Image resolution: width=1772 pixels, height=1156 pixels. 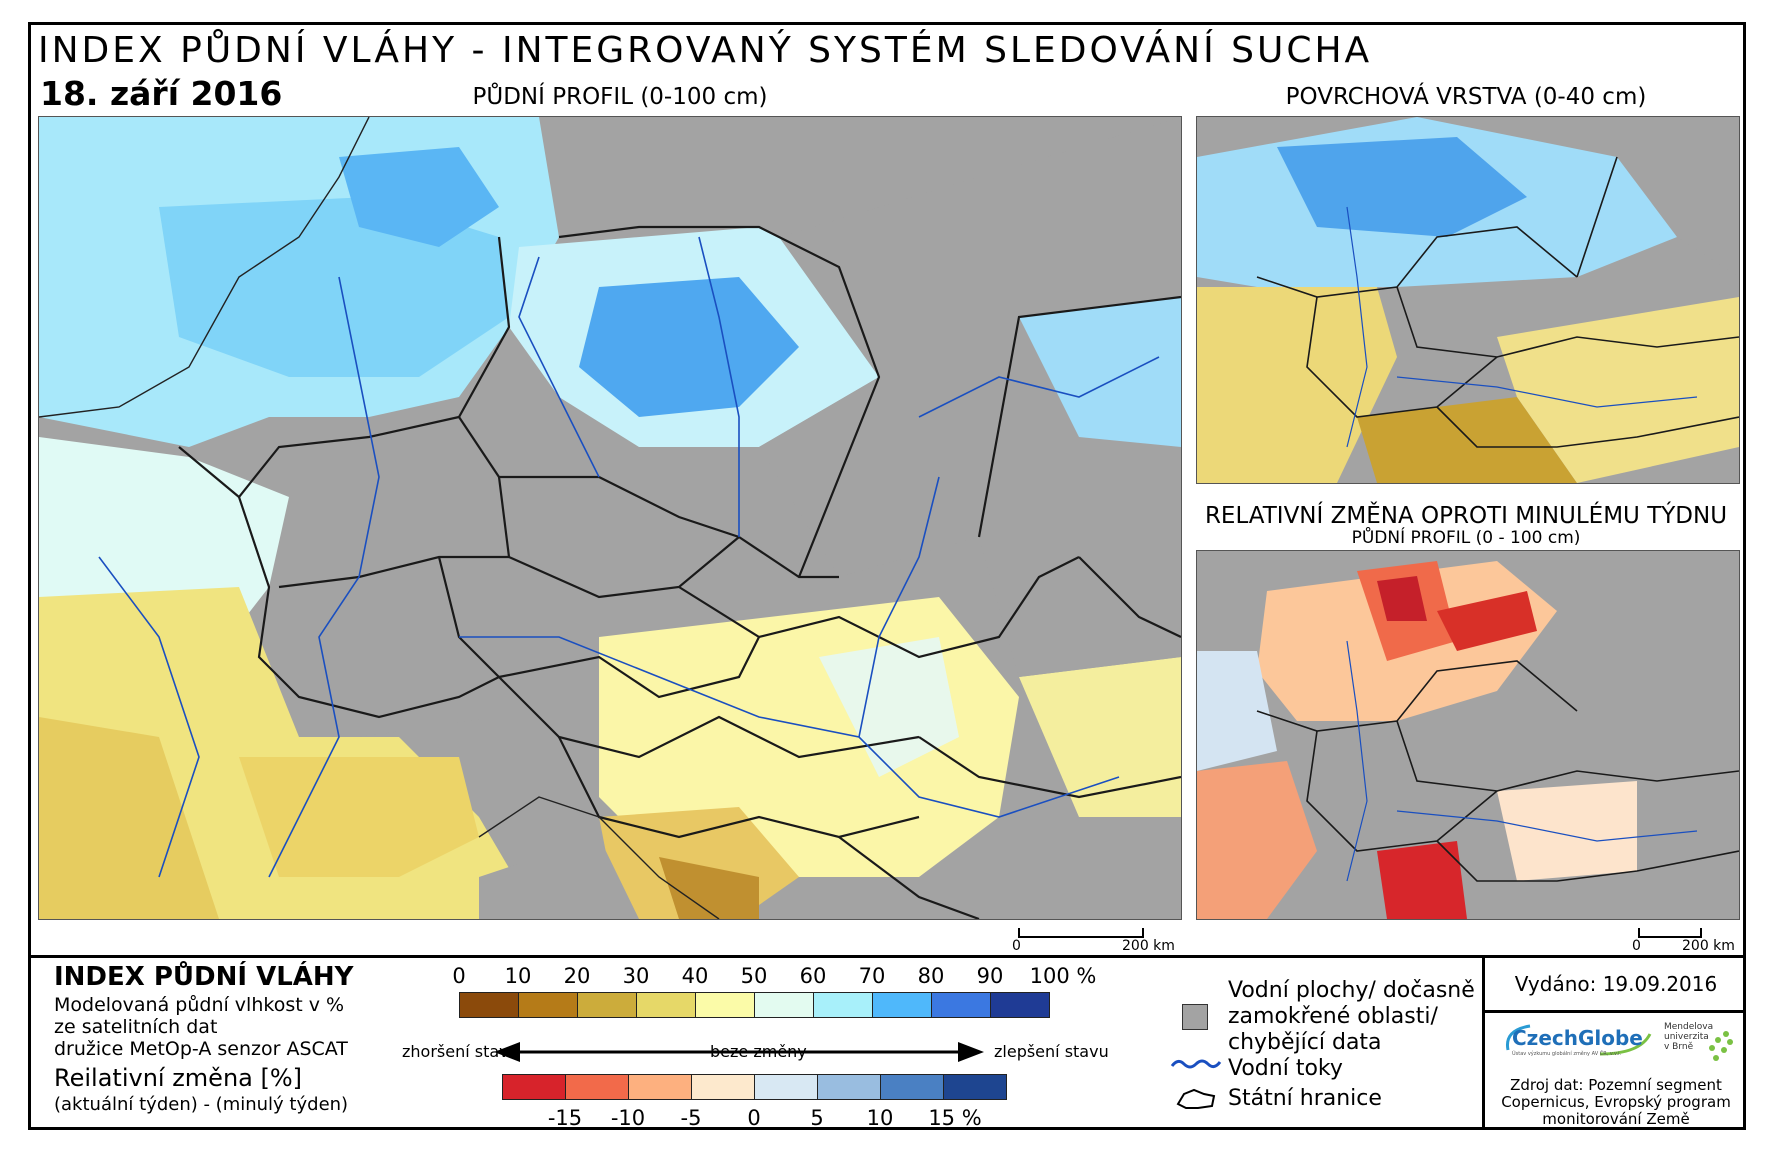 I want to click on mendel-line-2: univerzita, so click(x=1686, y=1037).